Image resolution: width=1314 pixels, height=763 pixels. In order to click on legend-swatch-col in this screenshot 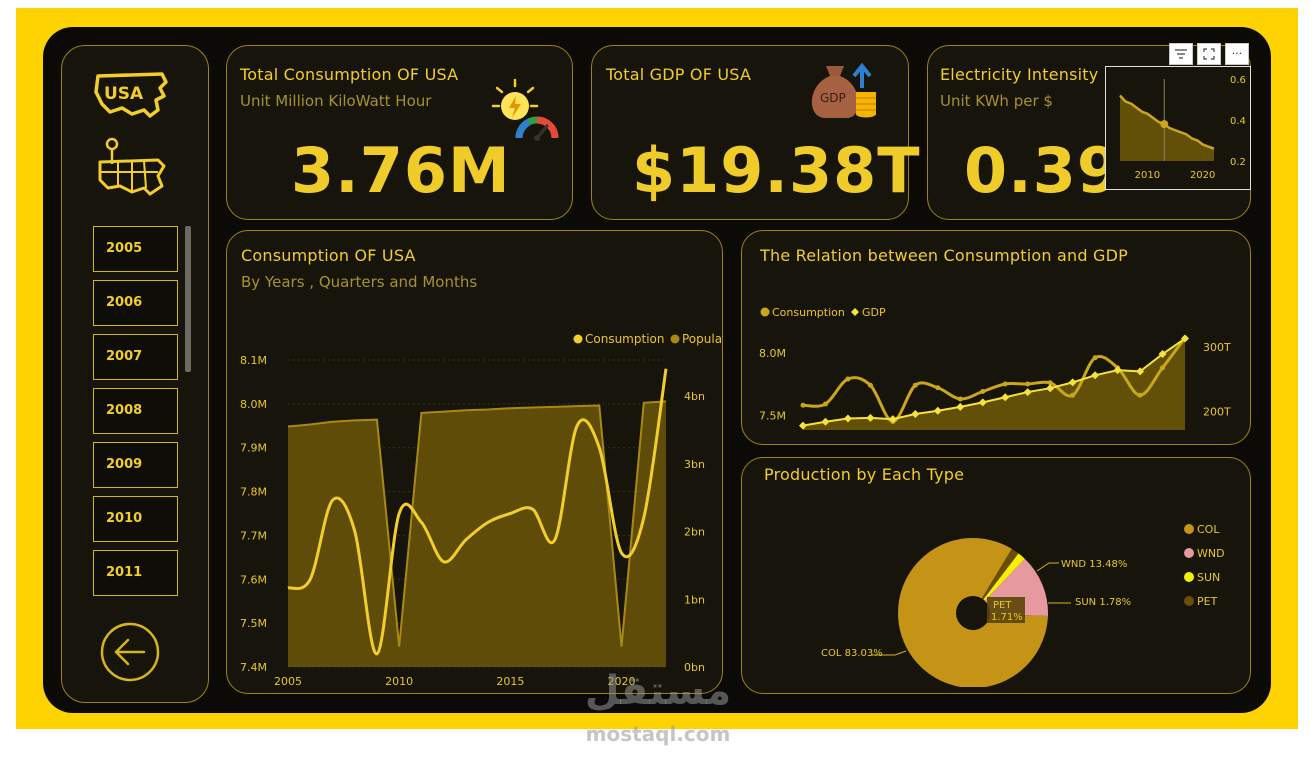, I will do `click(1189, 529)`.